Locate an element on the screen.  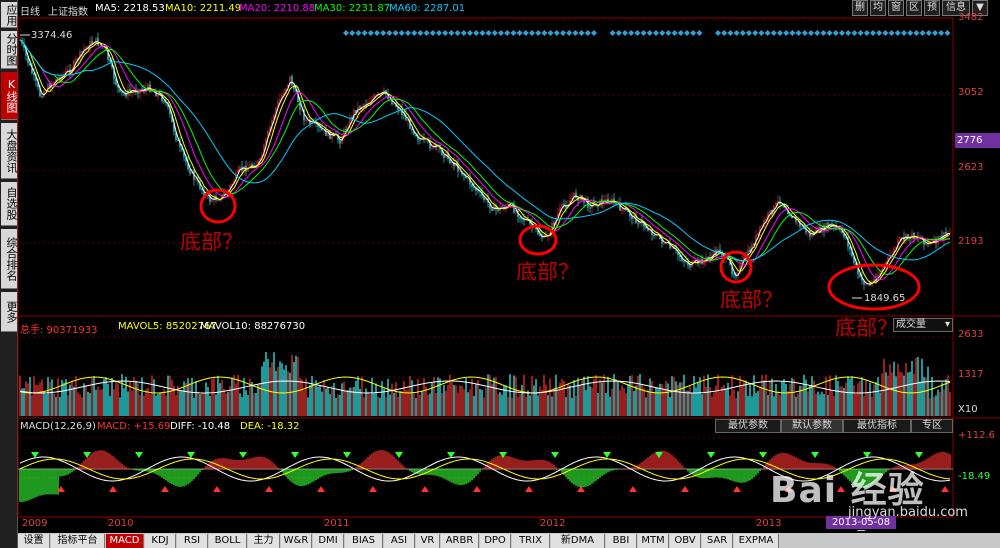
indicator-tab-mtm: MTM is located at coordinates (653, 541).